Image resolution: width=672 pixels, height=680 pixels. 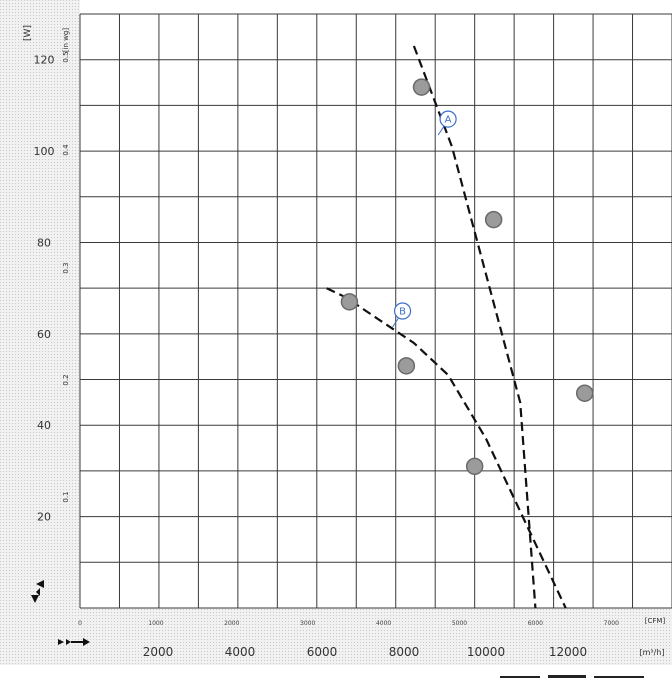 I want to click on pressure-axis-symbol, so click(x=37, y=591).